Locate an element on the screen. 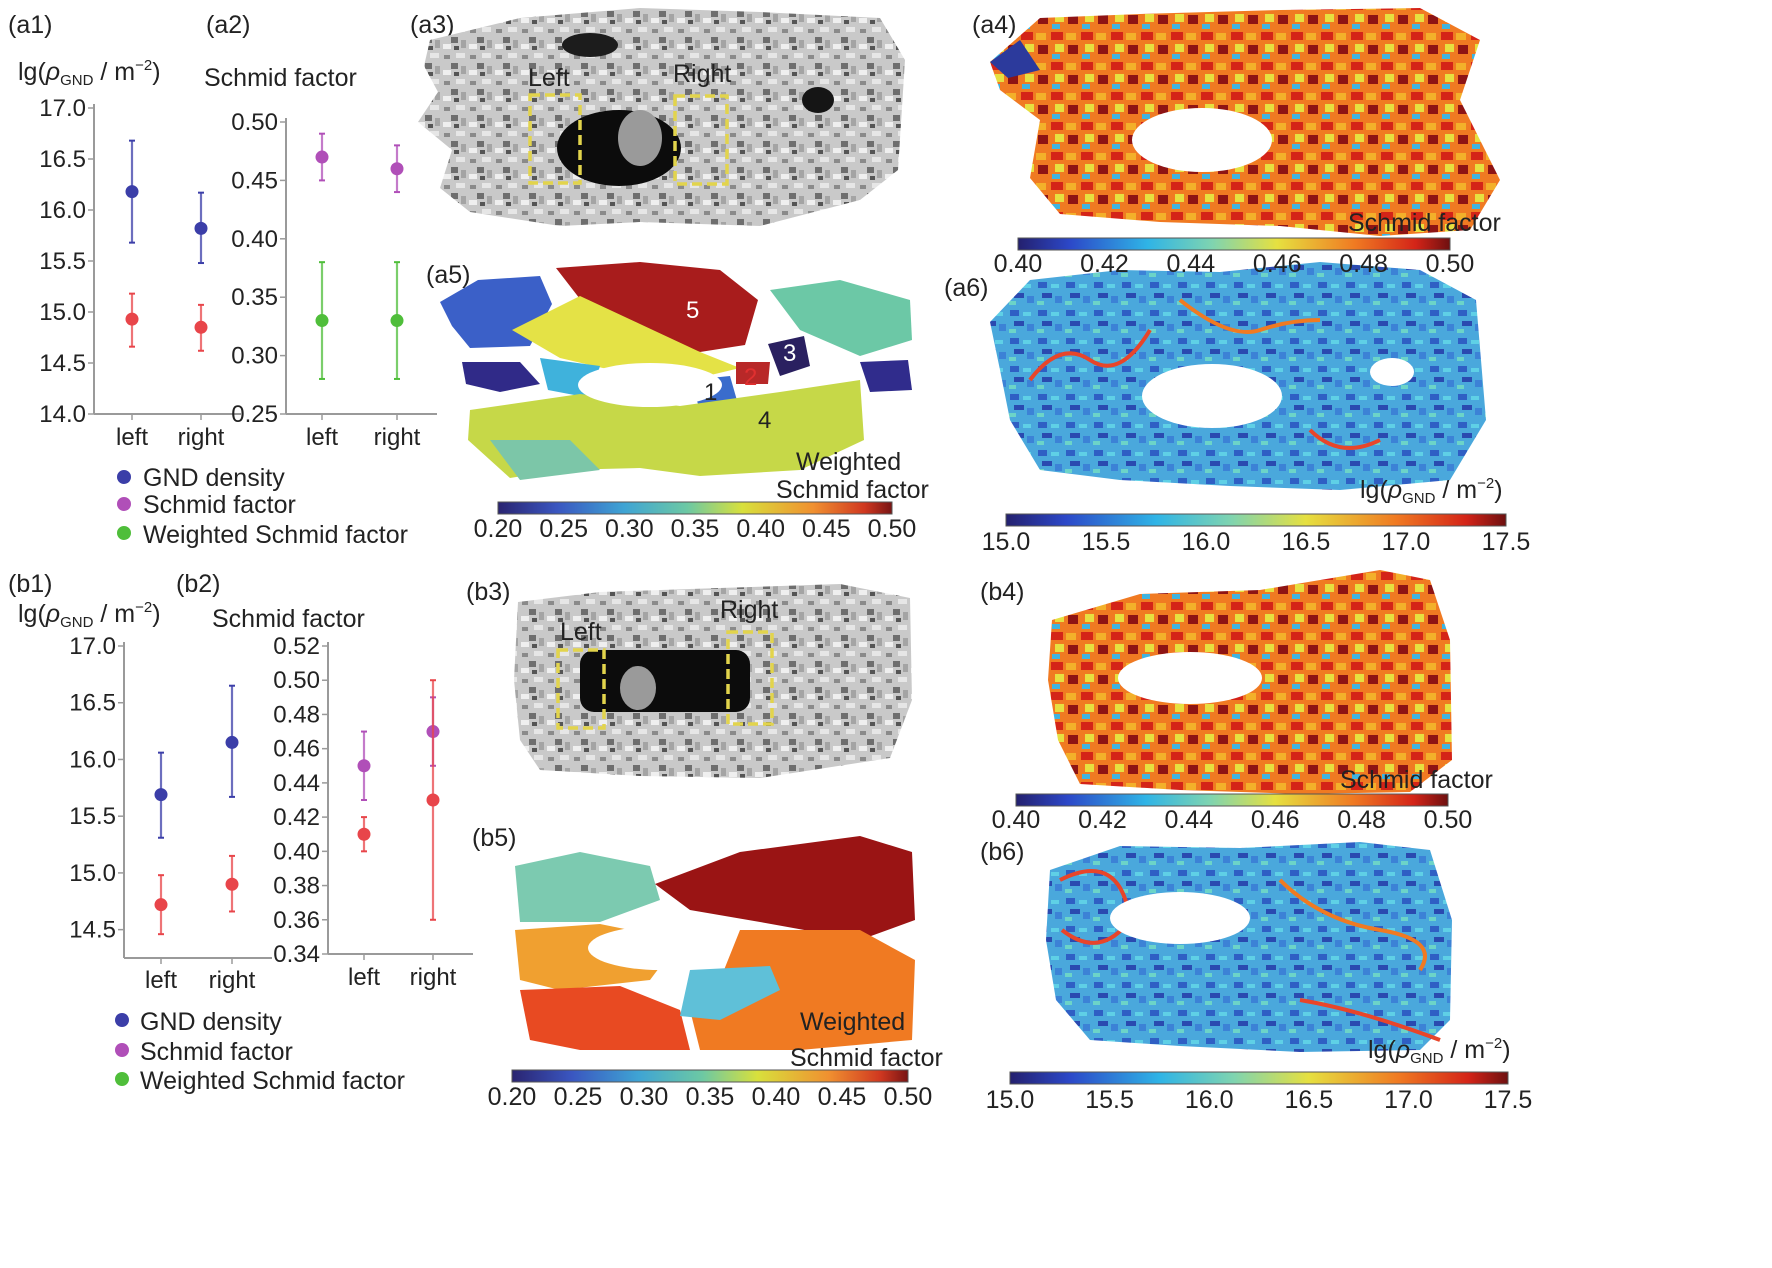  a2-ytick-label: 0.45 is located at coordinates (254, 180).